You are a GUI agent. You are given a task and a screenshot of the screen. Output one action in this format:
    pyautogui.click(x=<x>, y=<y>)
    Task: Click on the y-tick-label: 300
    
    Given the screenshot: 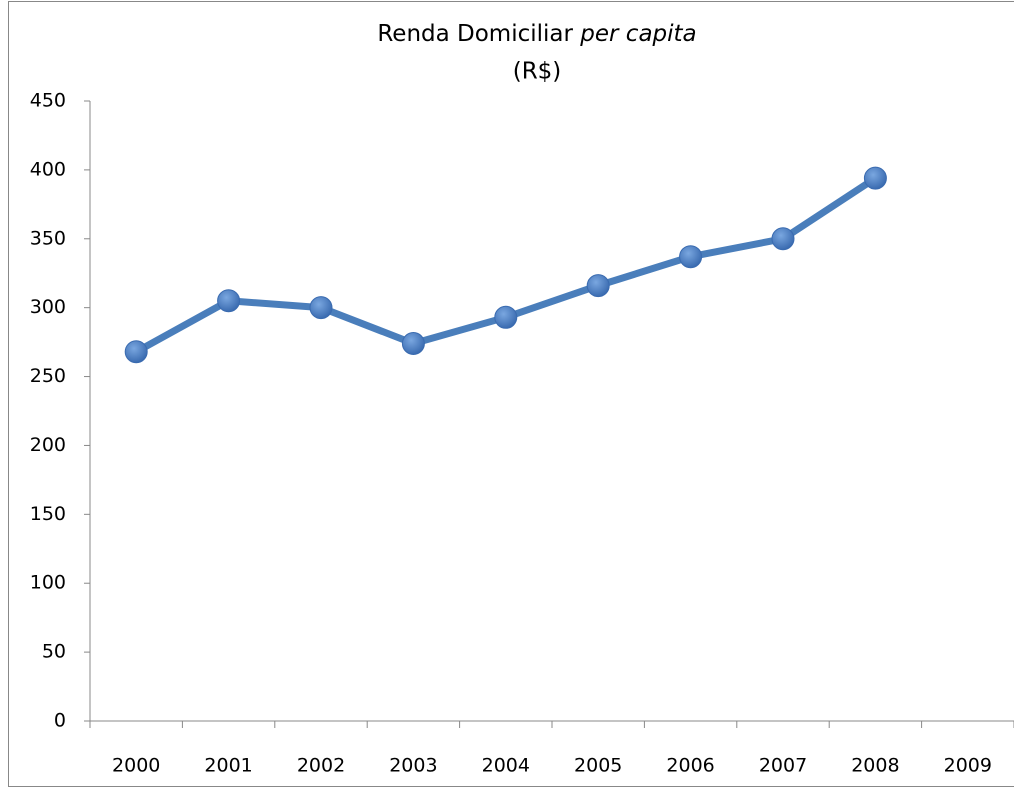 What is the action you would take?
    pyautogui.click(x=48, y=307)
    